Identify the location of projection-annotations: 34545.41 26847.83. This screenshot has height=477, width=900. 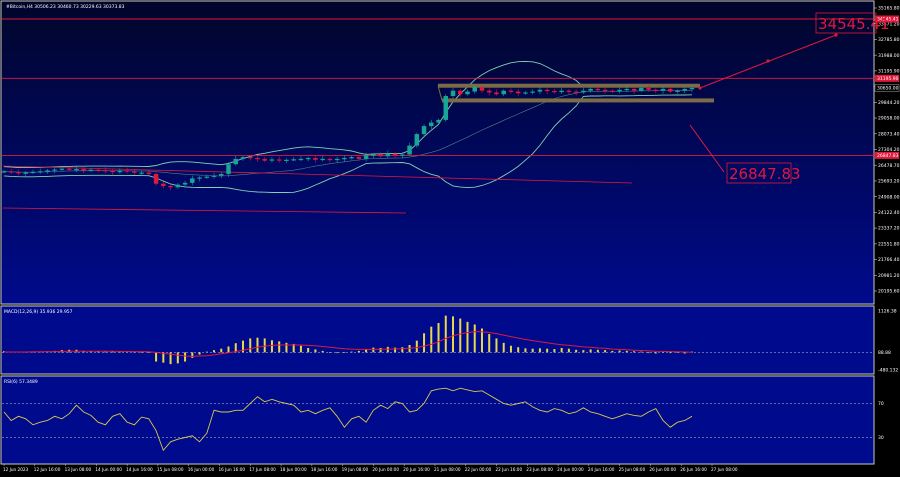
(789, 98).